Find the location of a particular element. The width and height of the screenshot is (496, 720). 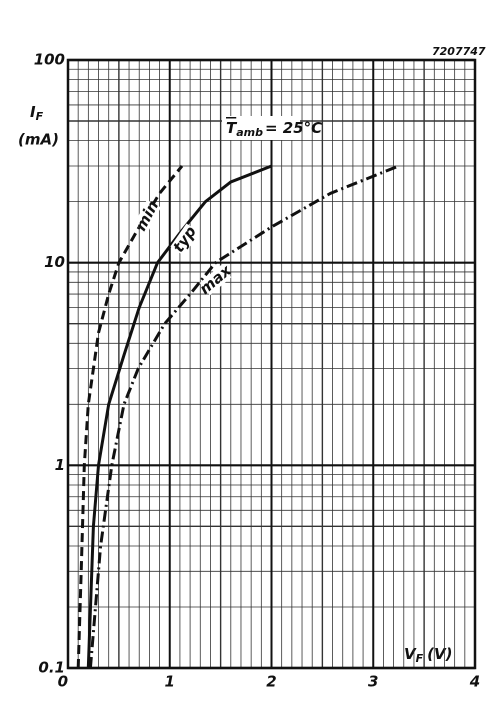

x-subscript: F is located at coordinates (420, 658).